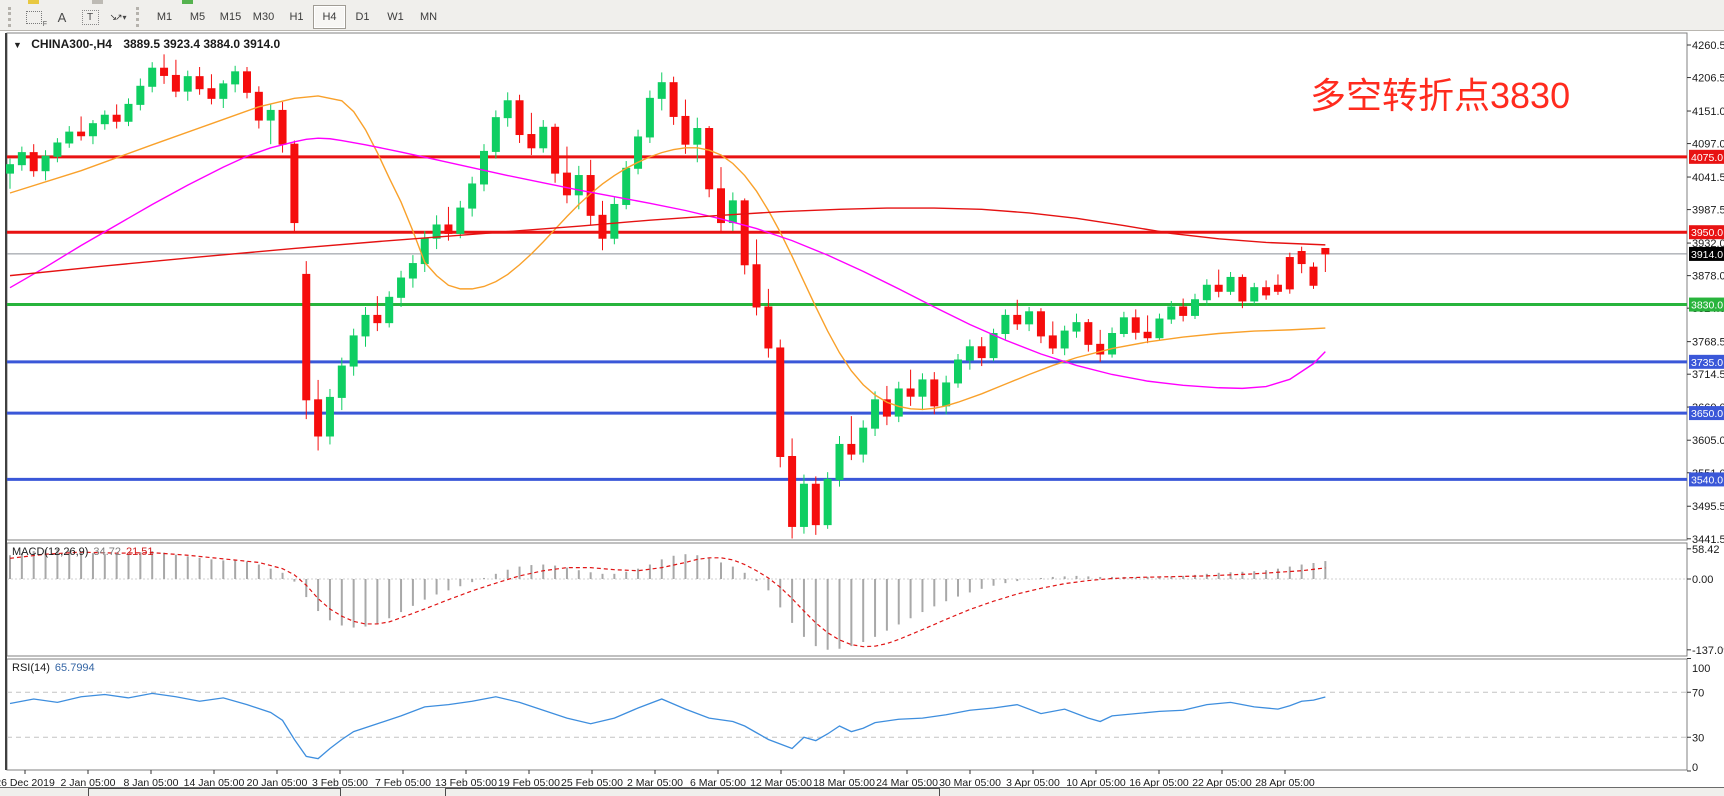  Describe the element at coordinates (1706, 550) in the screenshot. I see `svg-text: 58.42` at that location.